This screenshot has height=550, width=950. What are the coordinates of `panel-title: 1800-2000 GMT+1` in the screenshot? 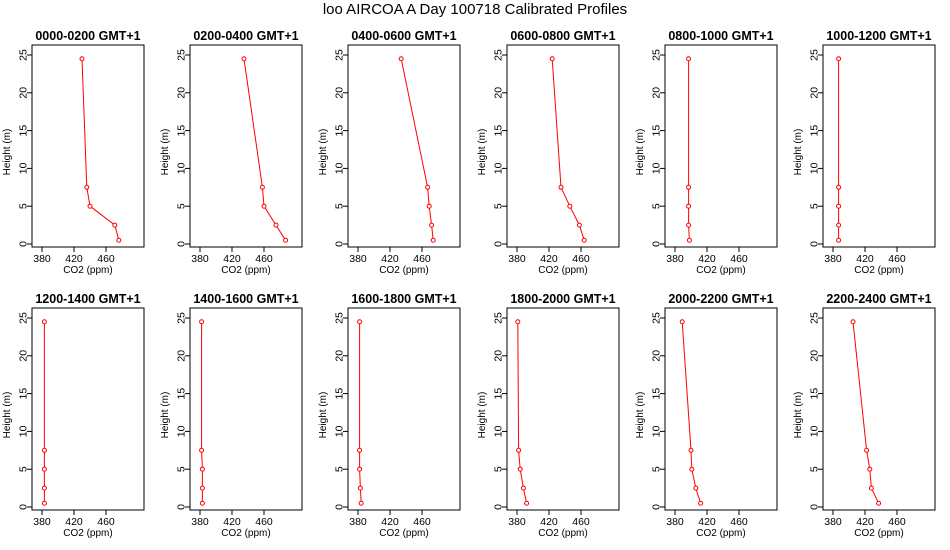 It's located at (562, 299).